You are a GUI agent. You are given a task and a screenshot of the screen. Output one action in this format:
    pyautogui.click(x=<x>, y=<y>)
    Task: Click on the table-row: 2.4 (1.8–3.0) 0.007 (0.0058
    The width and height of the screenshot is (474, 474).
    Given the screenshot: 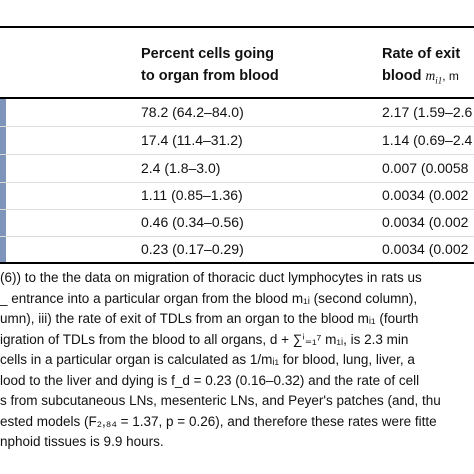 What is the action you would take?
    pyautogui.click(x=237, y=168)
    